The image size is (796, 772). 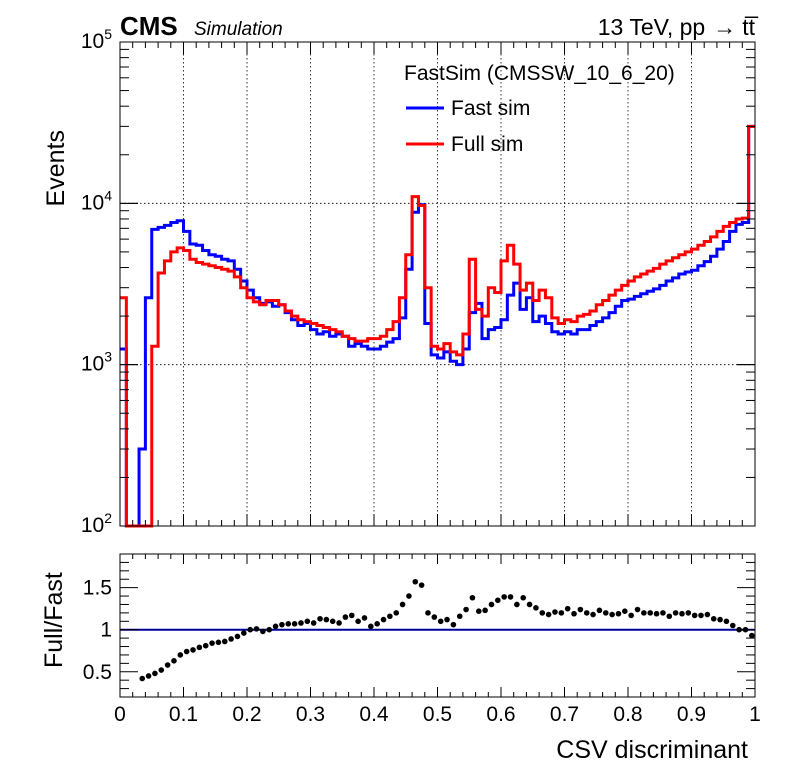 I want to click on y-tick-label: 10⁴, so click(x=96, y=200).